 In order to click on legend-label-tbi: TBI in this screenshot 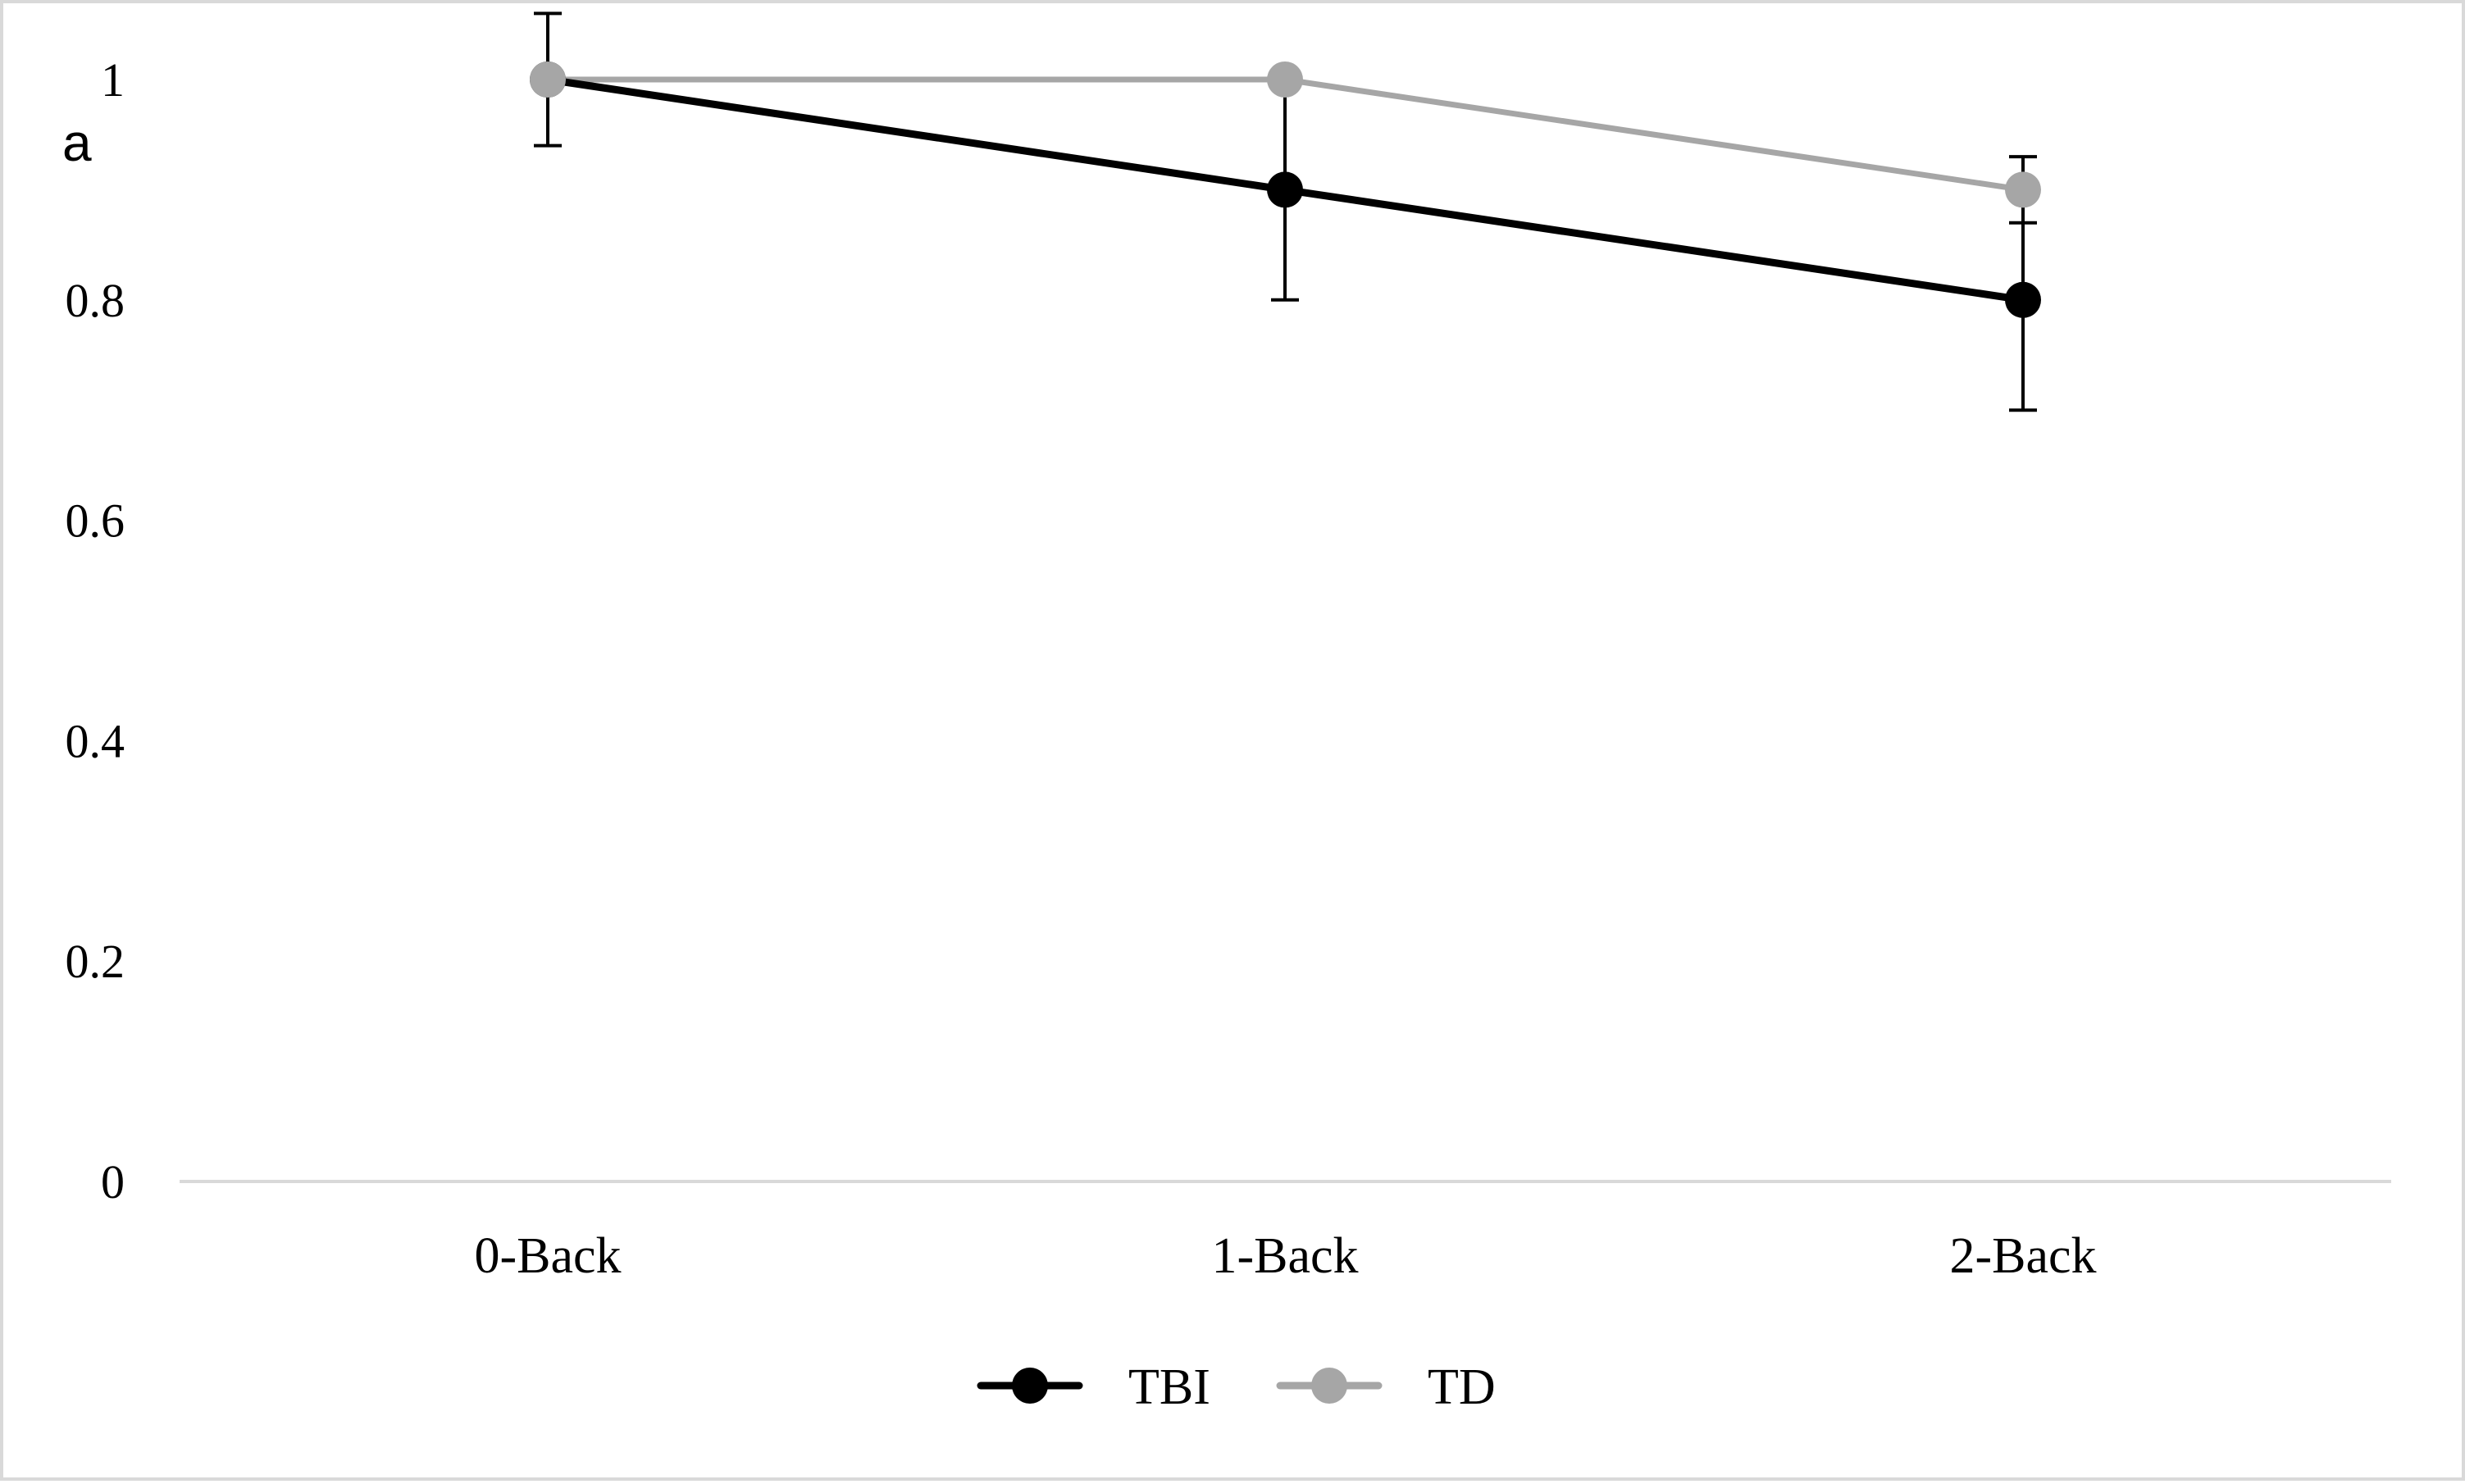, I will do `click(1169, 1387)`.